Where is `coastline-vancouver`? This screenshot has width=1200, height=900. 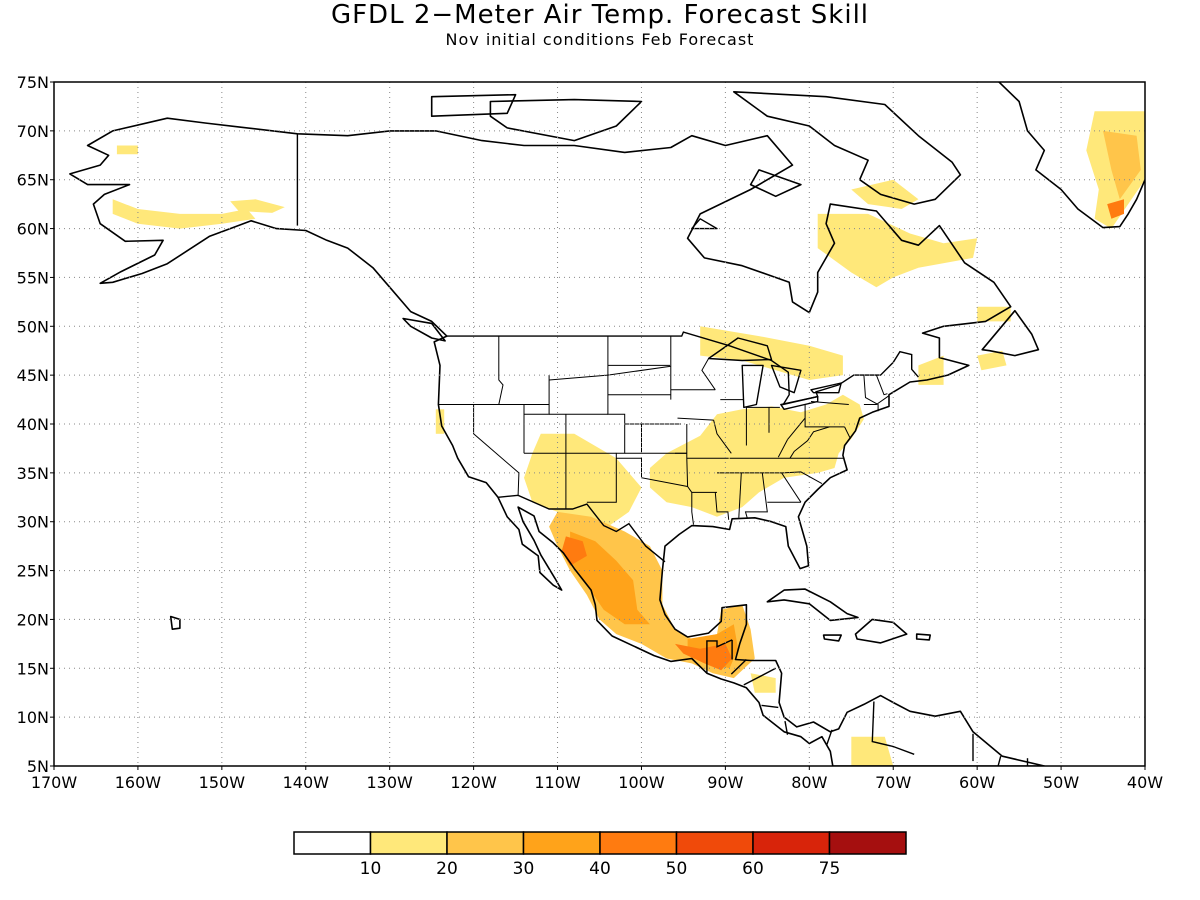 coastline-vancouver is located at coordinates (424, 329).